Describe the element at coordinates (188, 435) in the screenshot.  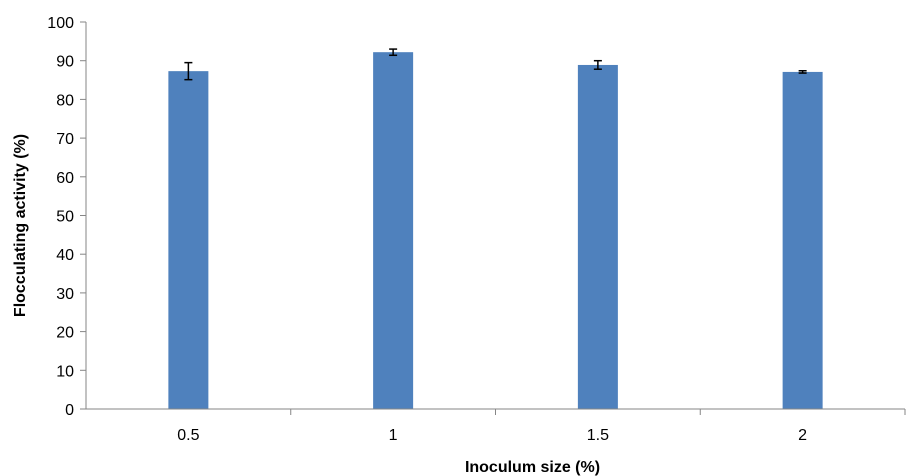
I see `x-tick-label: 0.5` at that location.